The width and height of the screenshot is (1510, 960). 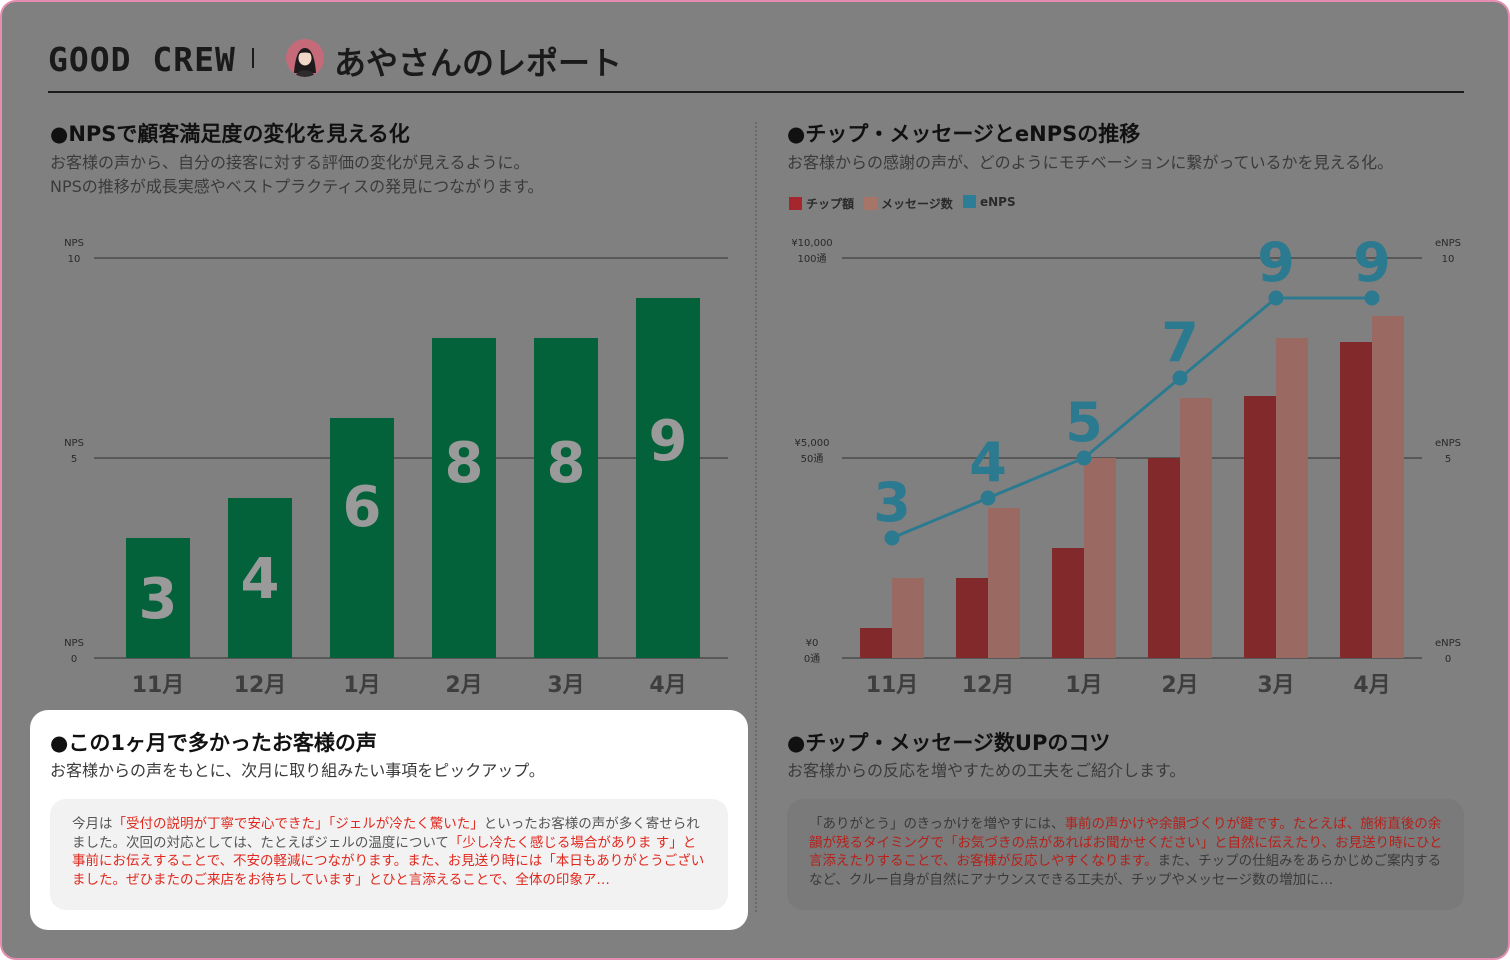 I want to click on voice-text-segment: 今月は, so click(x=92, y=824).